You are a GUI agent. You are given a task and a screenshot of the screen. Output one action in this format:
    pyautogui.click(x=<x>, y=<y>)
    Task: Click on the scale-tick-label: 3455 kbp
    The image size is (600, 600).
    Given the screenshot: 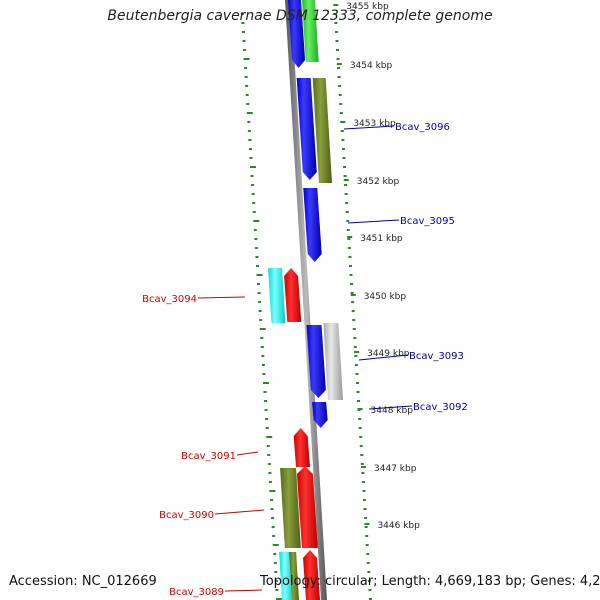 What is the action you would take?
    pyautogui.click(x=367, y=7)
    